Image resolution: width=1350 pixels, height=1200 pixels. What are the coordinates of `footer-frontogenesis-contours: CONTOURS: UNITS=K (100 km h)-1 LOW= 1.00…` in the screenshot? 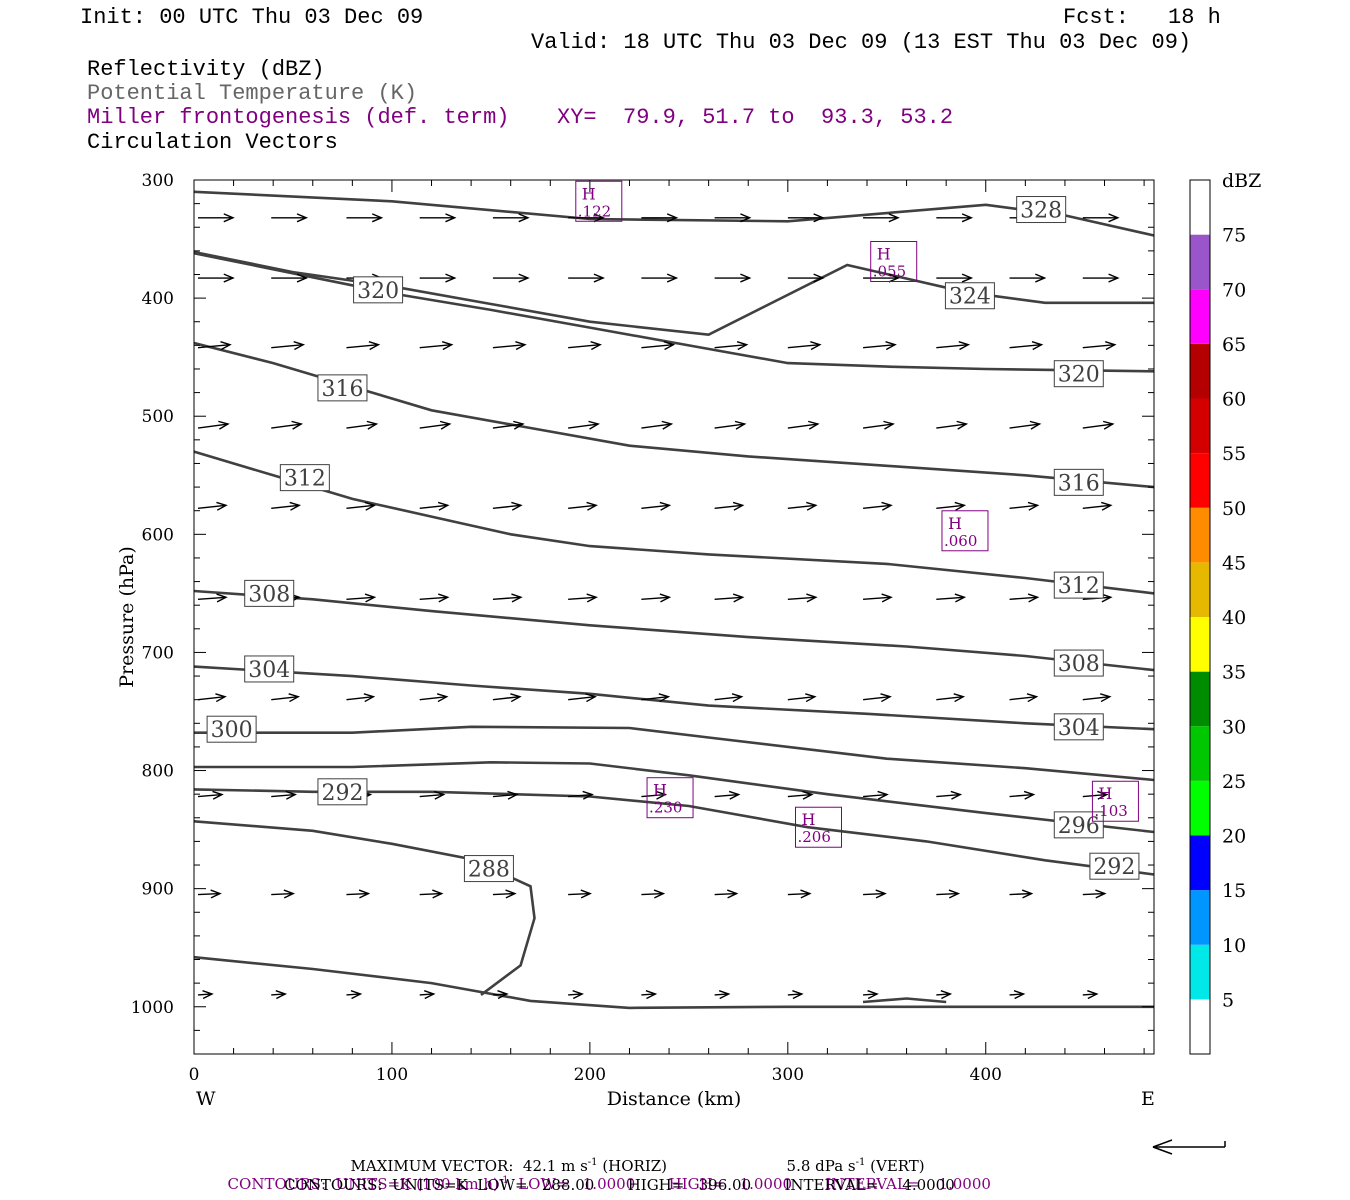 It's located at (609, 1184).